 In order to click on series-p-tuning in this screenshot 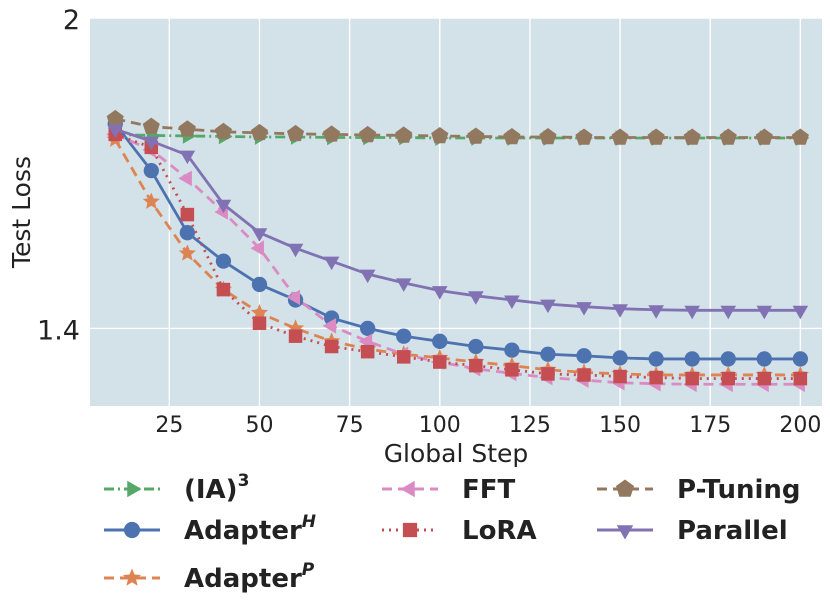, I will do `click(457, 127)`.